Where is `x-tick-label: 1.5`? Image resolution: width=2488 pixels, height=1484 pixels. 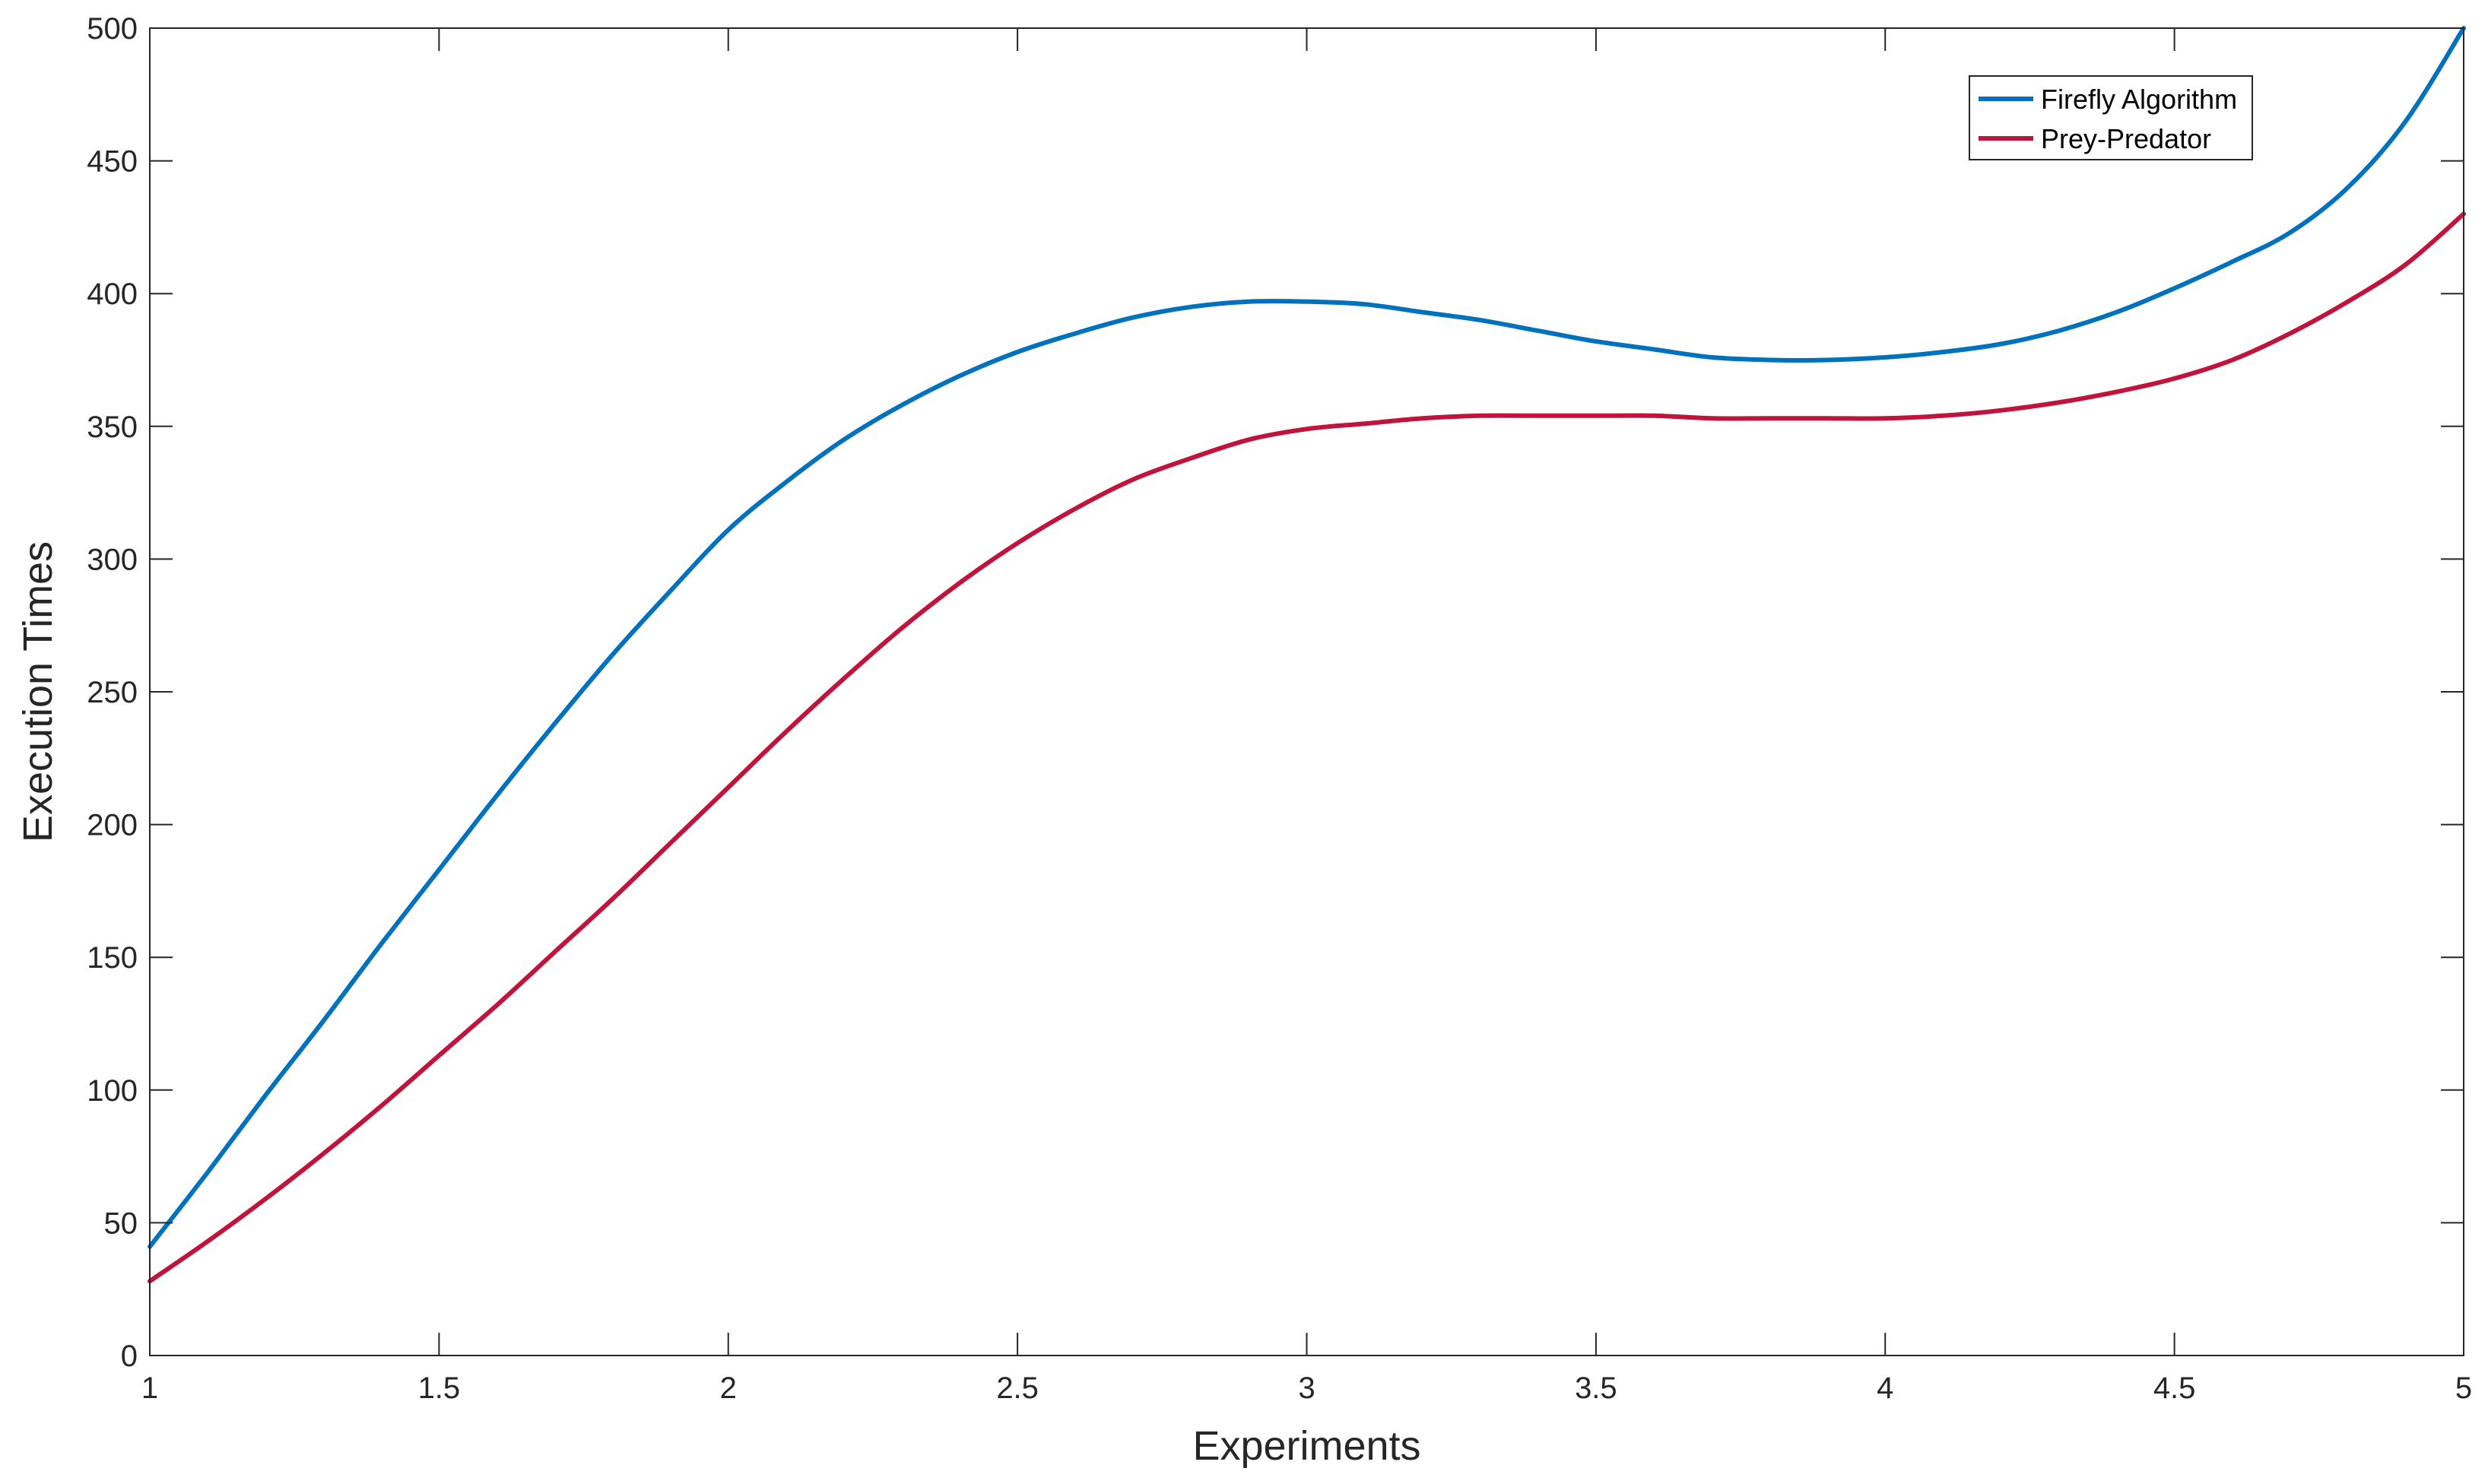 x-tick-label: 1.5 is located at coordinates (440, 1388).